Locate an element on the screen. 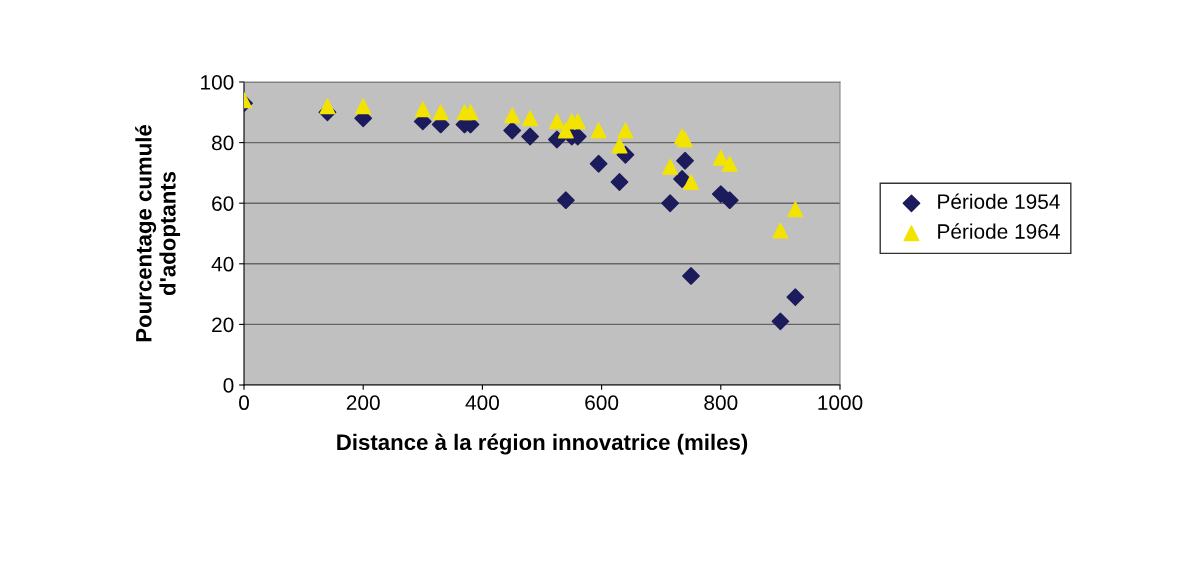 The height and width of the screenshot is (573, 1183). x-tick-label: 400 is located at coordinates (482, 403).